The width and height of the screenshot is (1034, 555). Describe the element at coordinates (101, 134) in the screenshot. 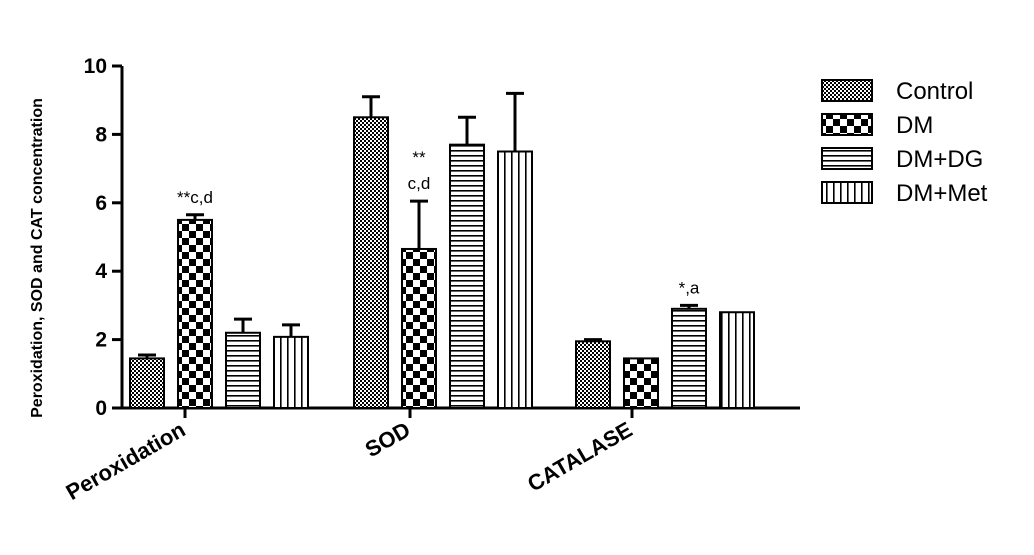

I see `y-tick-label: 8` at that location.